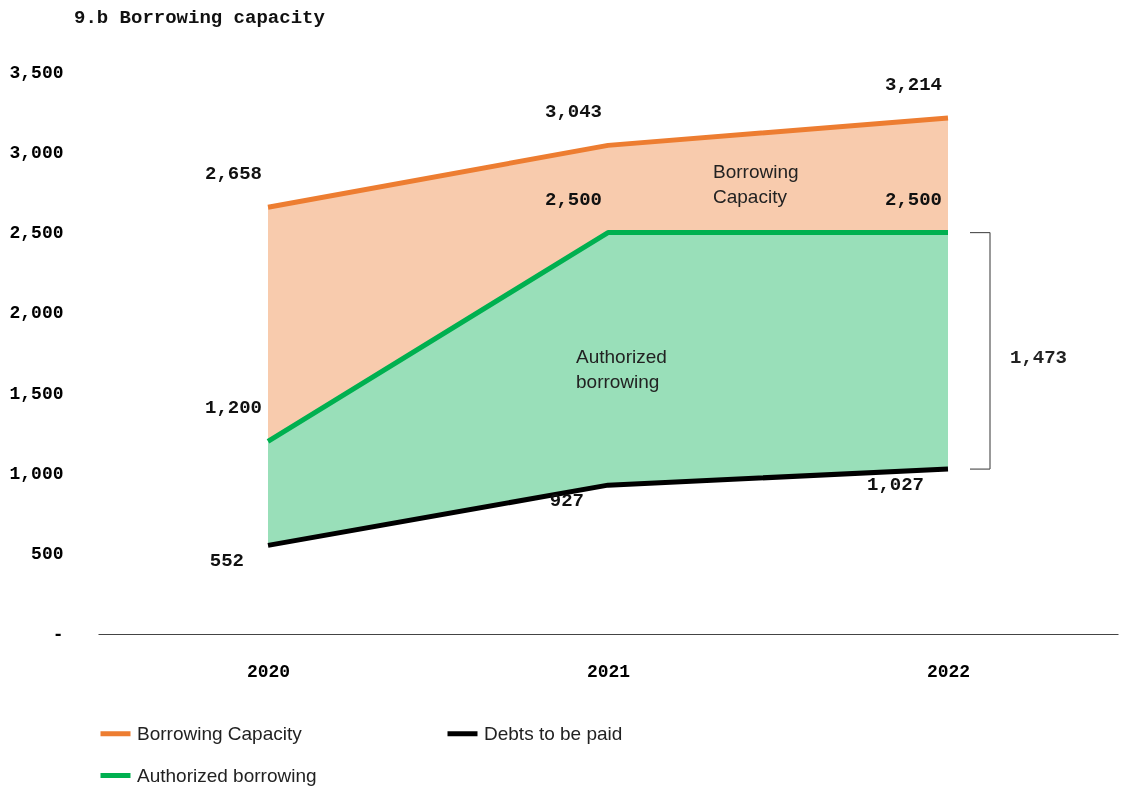 Image resolution: width=1144 pixels, height=792 pixels. What do you see at coordinates (268, 671) in the screenshot?
I see `x-tick-label: 2020` at bounding box center [268, 671].